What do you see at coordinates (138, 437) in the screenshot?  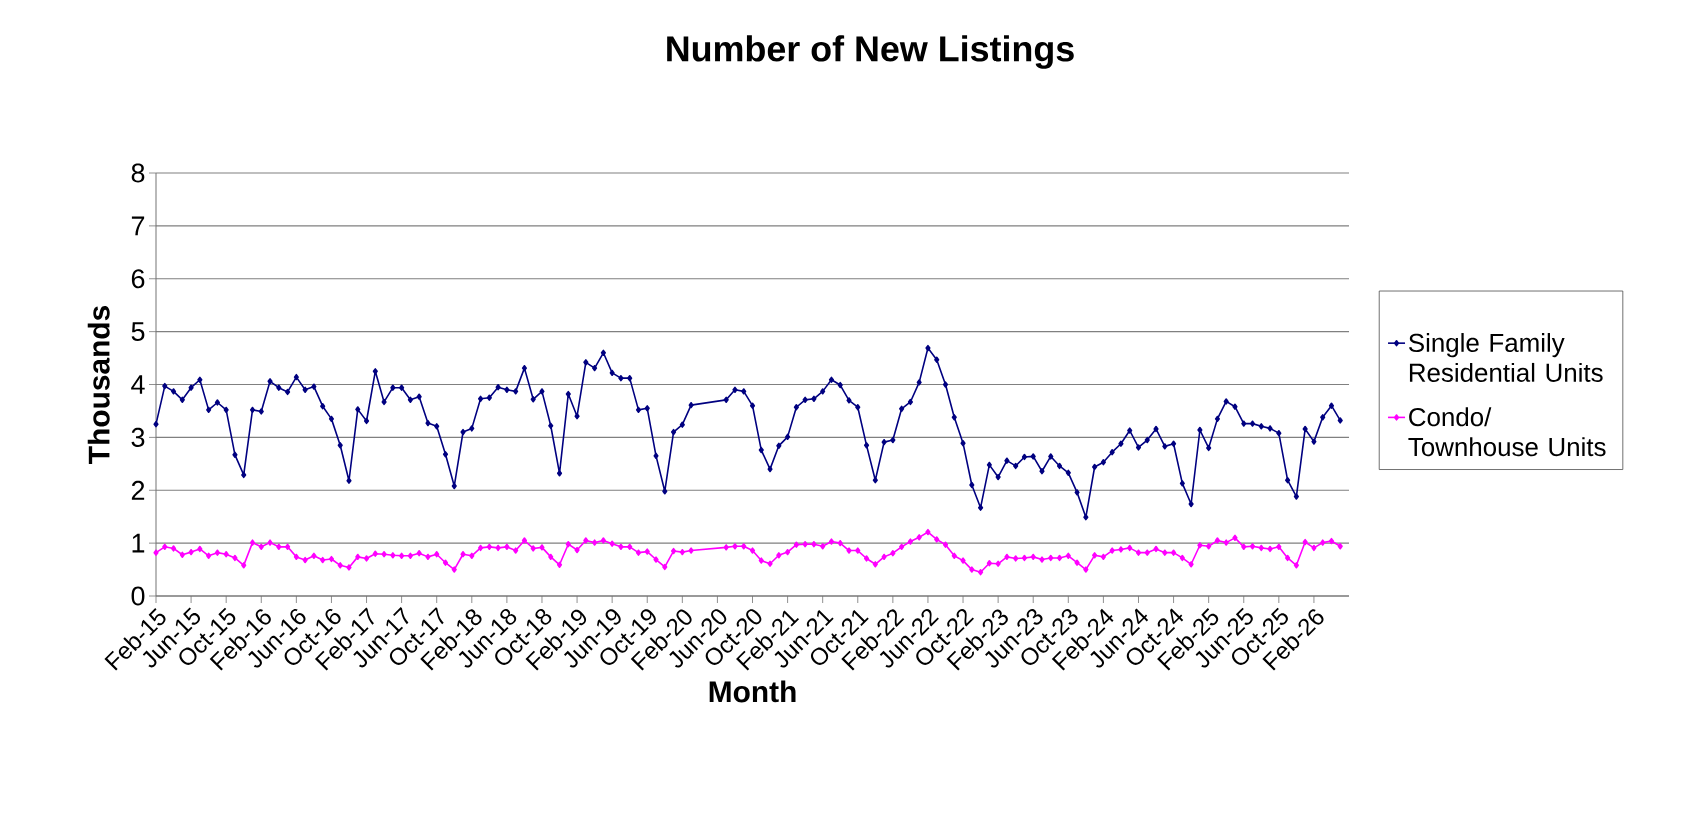 I see `y-tick-label: 3` at bounding box center [138, 437].